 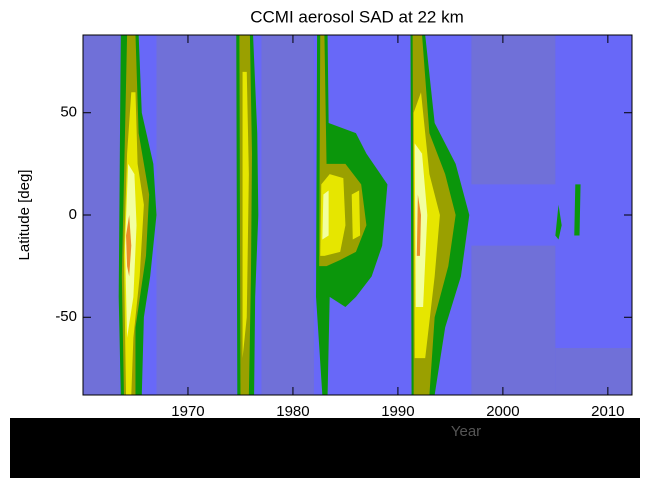 What do you see at coordinates (187, 411) in the screenshot?
I see `x-tick-label: 1970` at bounding box center [187, 411].